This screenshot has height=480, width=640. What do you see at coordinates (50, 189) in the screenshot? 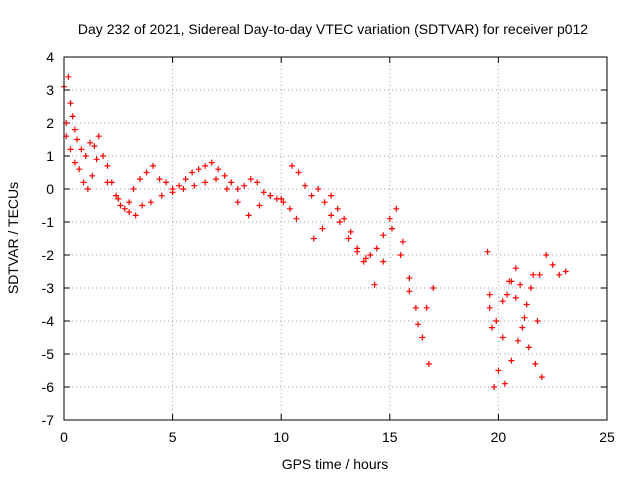
I see `y-tick-label: 0` at bounding box center [50, 189].